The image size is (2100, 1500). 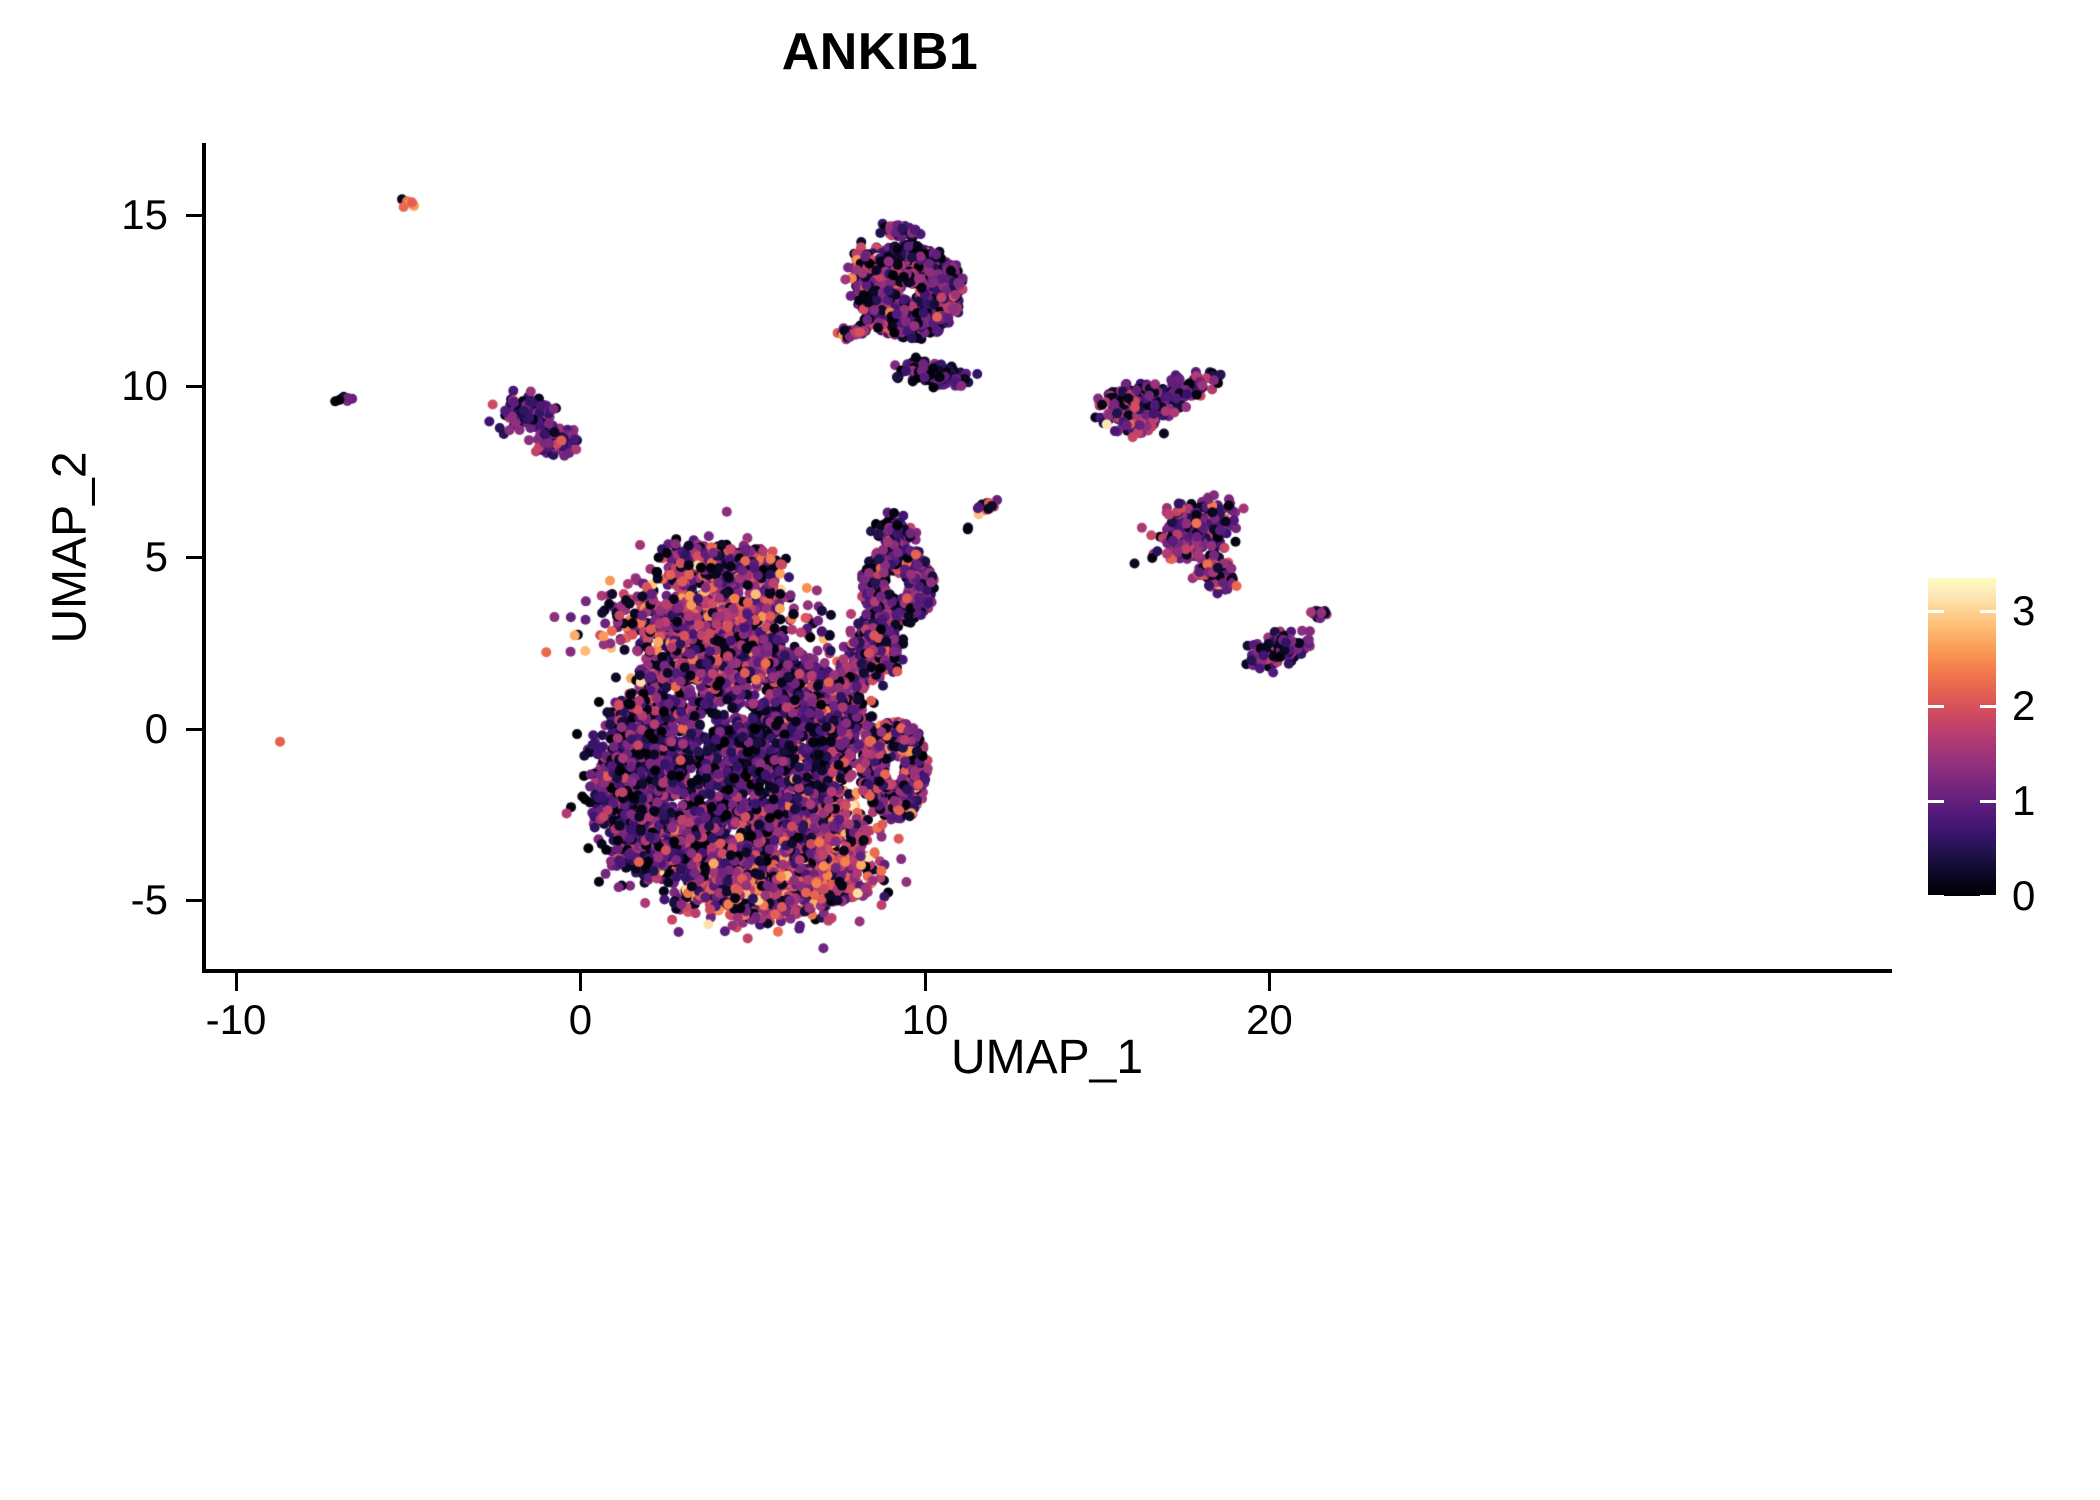 What do you see at coordinates (156, 557) in the screenshot?
I see `y-tick-label: 5` at bounding box center [156, 557].